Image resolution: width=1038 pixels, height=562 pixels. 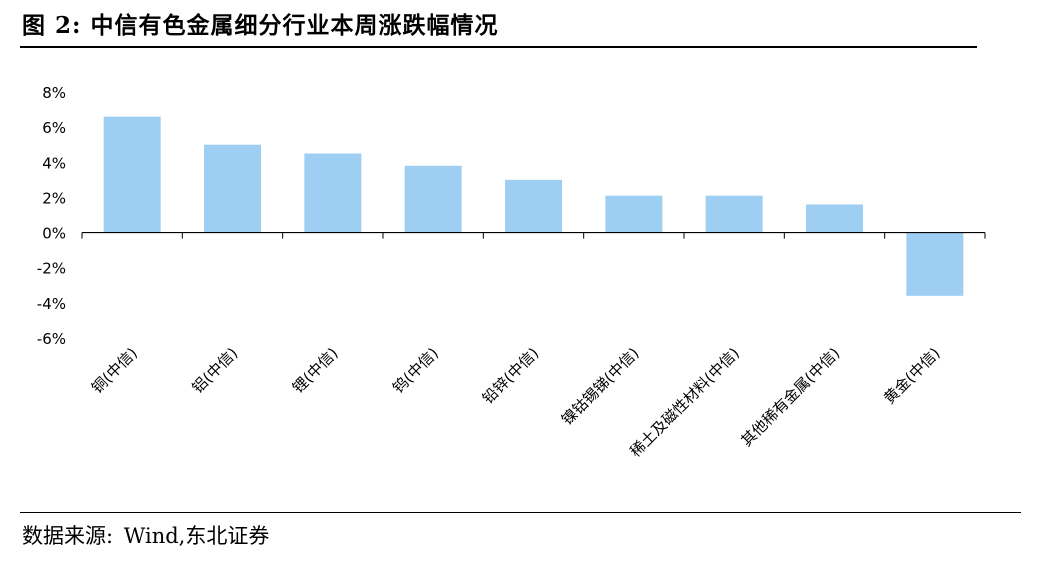 I want to click on x-category-label: 黄金(中信), so click(x=911, y=375).